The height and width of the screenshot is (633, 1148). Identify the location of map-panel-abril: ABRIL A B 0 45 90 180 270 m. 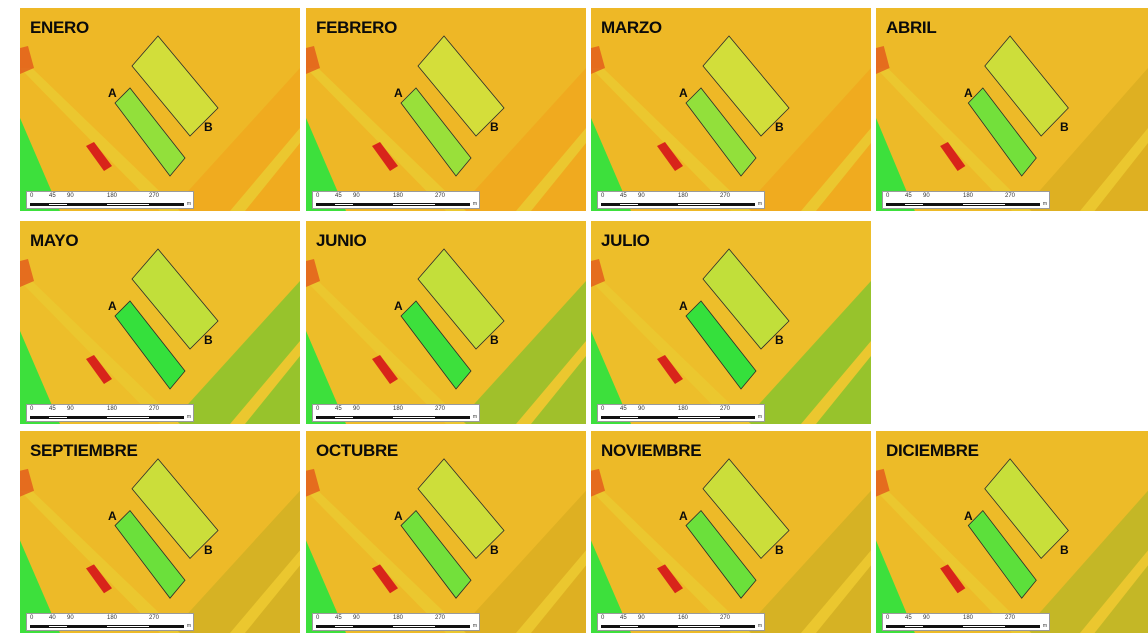
(1012, 109).